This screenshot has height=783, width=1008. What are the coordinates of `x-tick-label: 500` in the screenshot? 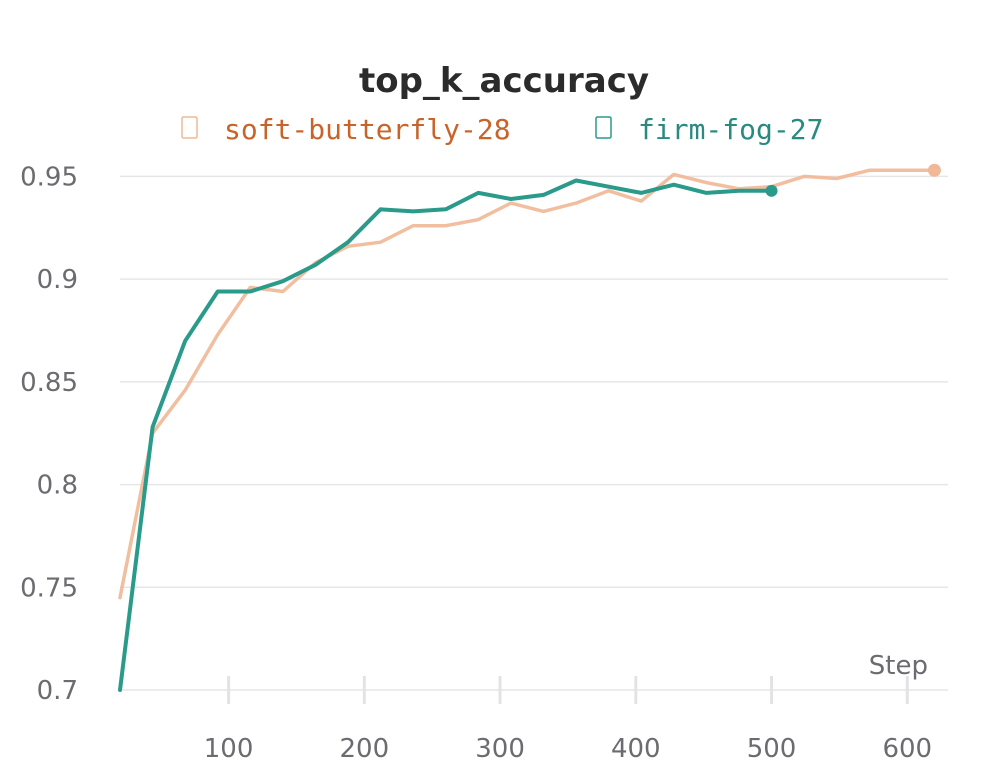 It's located at (772, 749).